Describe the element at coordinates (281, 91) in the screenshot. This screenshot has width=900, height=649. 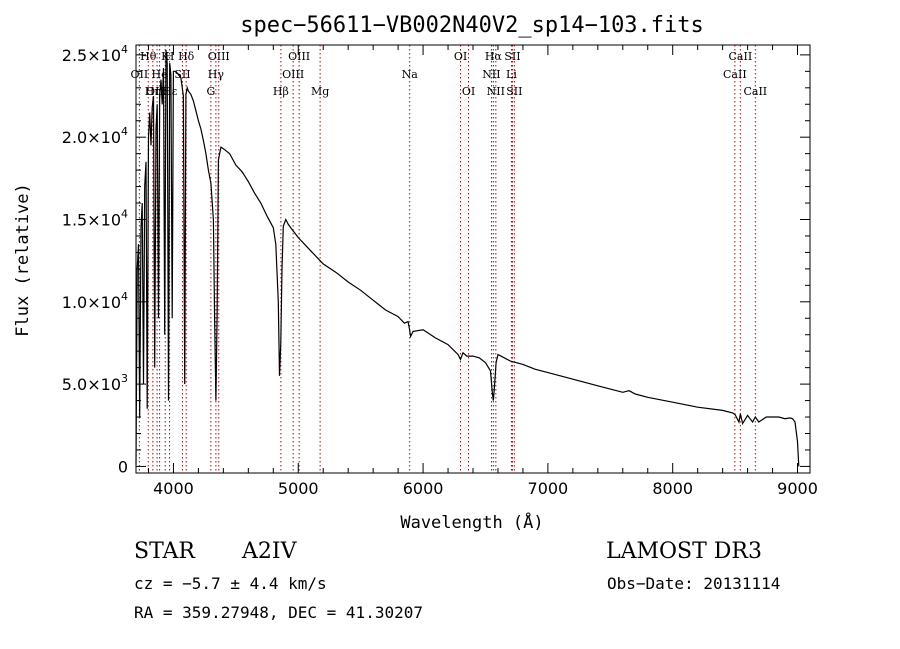
I see `spectral-line-label: Hβ` at that location.